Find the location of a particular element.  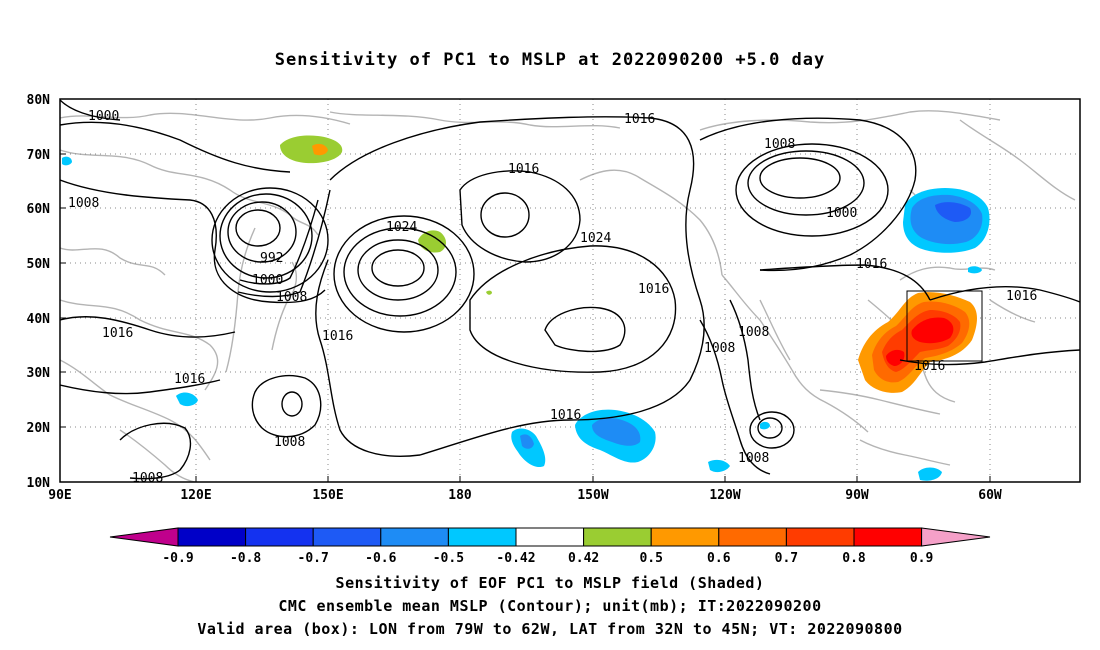

lon-tick-labels: 90E 120E 150E 180 150W 120W 90W 60W is located at coordinates (525, 495).